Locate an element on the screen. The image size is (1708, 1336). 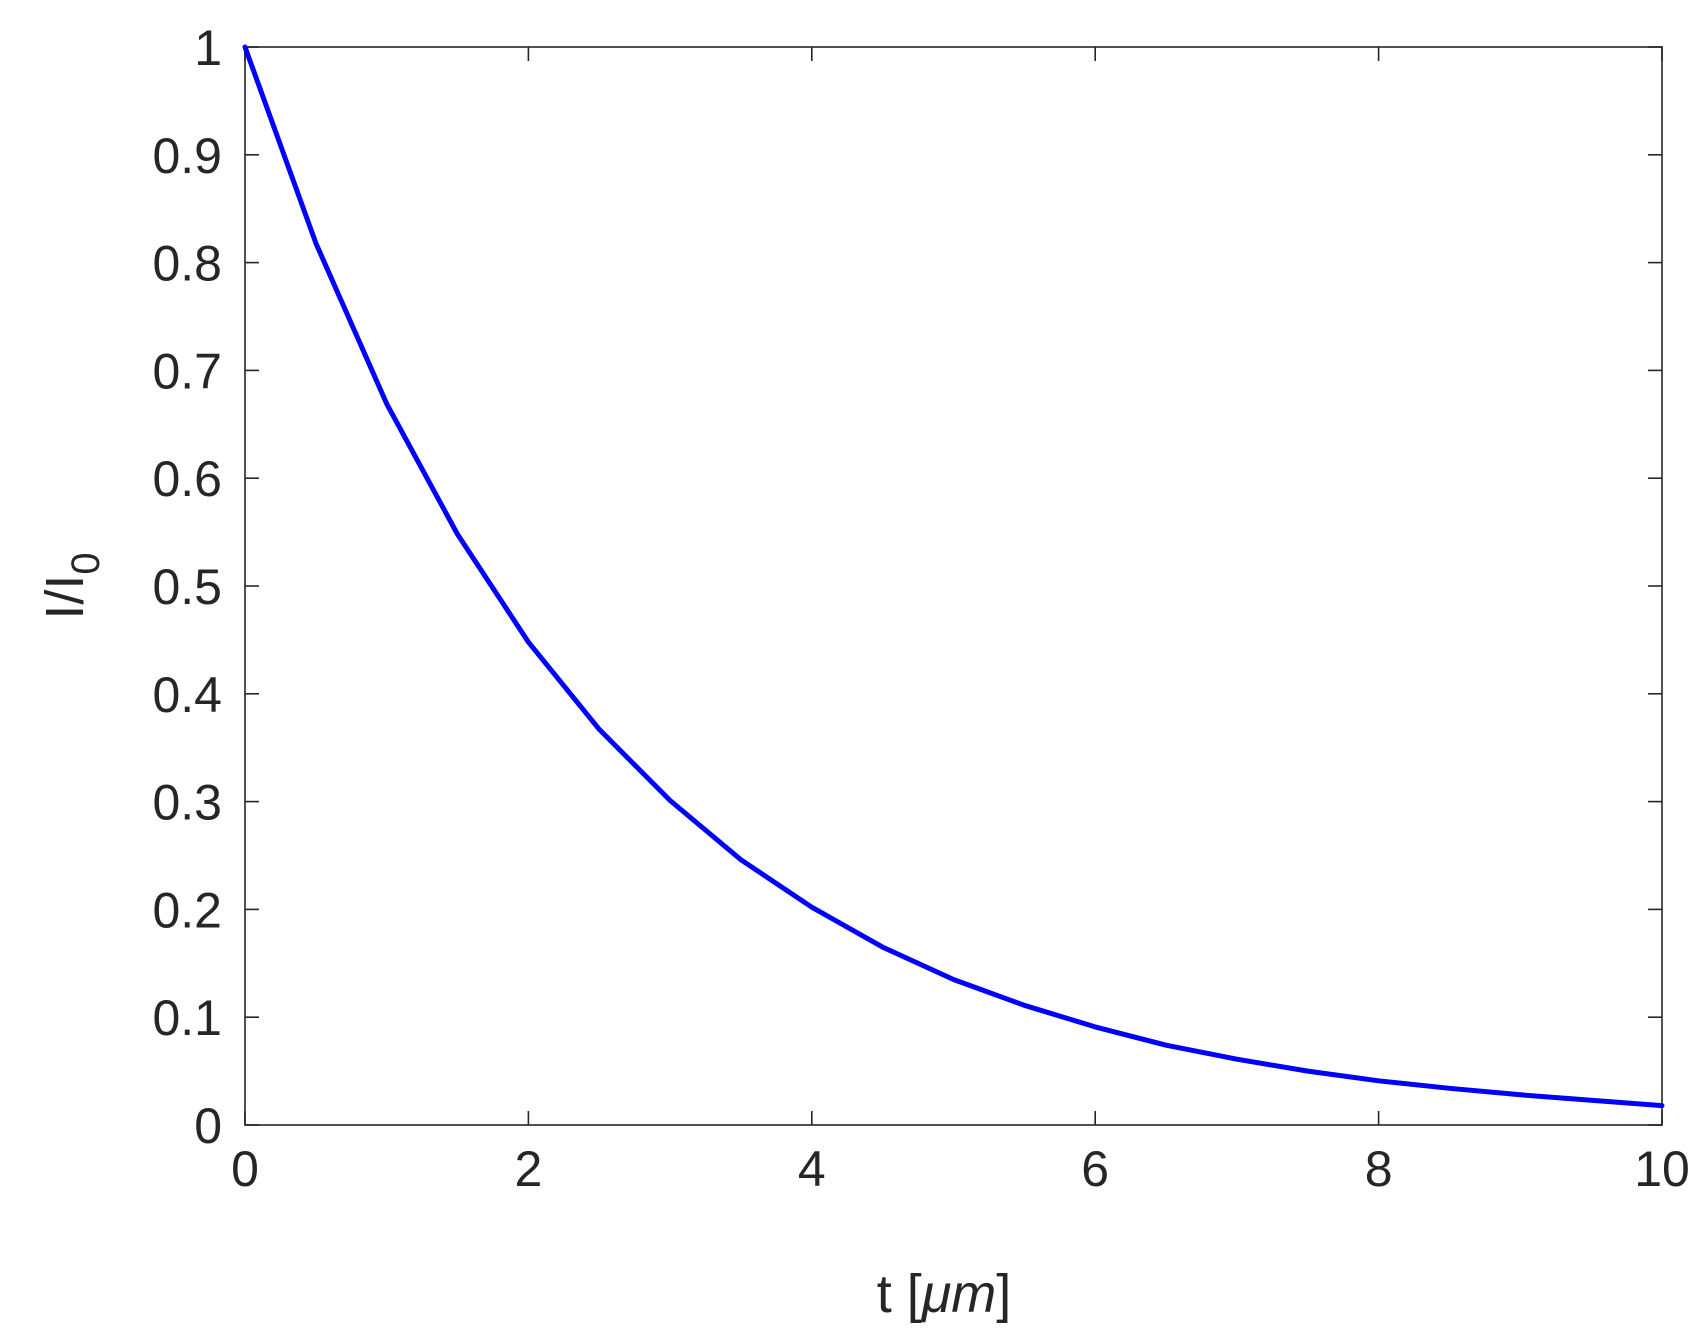
y-tick-label: 0.5 is located at coordinates (187, 587).